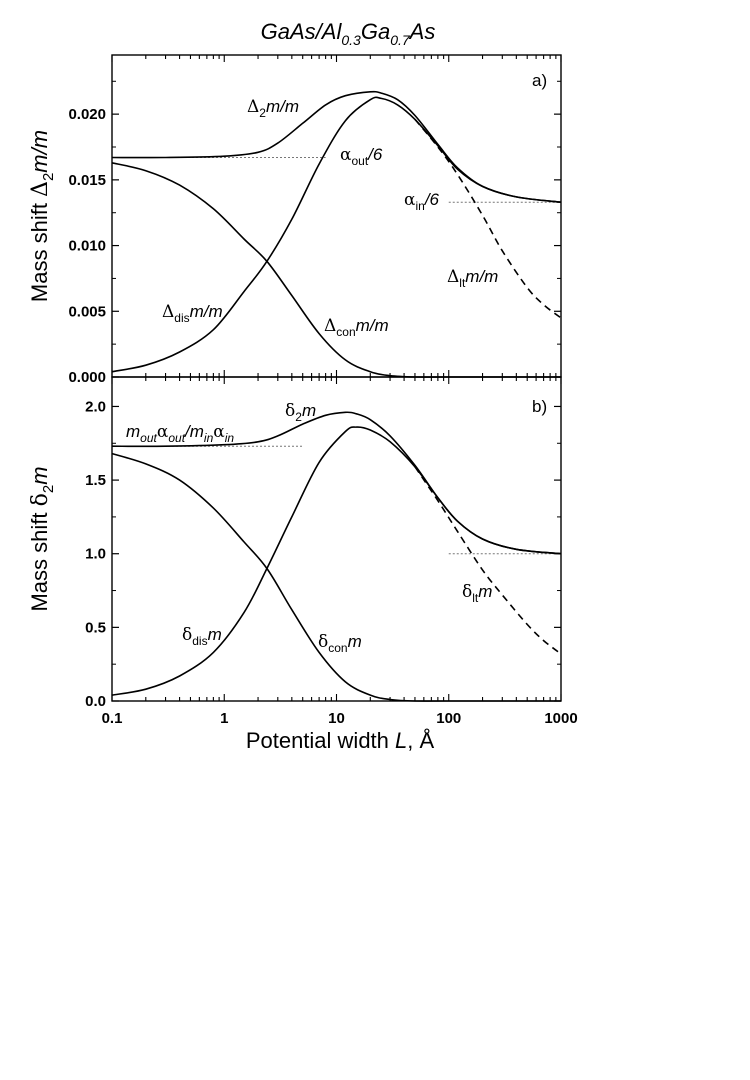 This screenshot has height=1080, width=750. I want to click on series-line-a-lt-m-m, so click(488, 218).